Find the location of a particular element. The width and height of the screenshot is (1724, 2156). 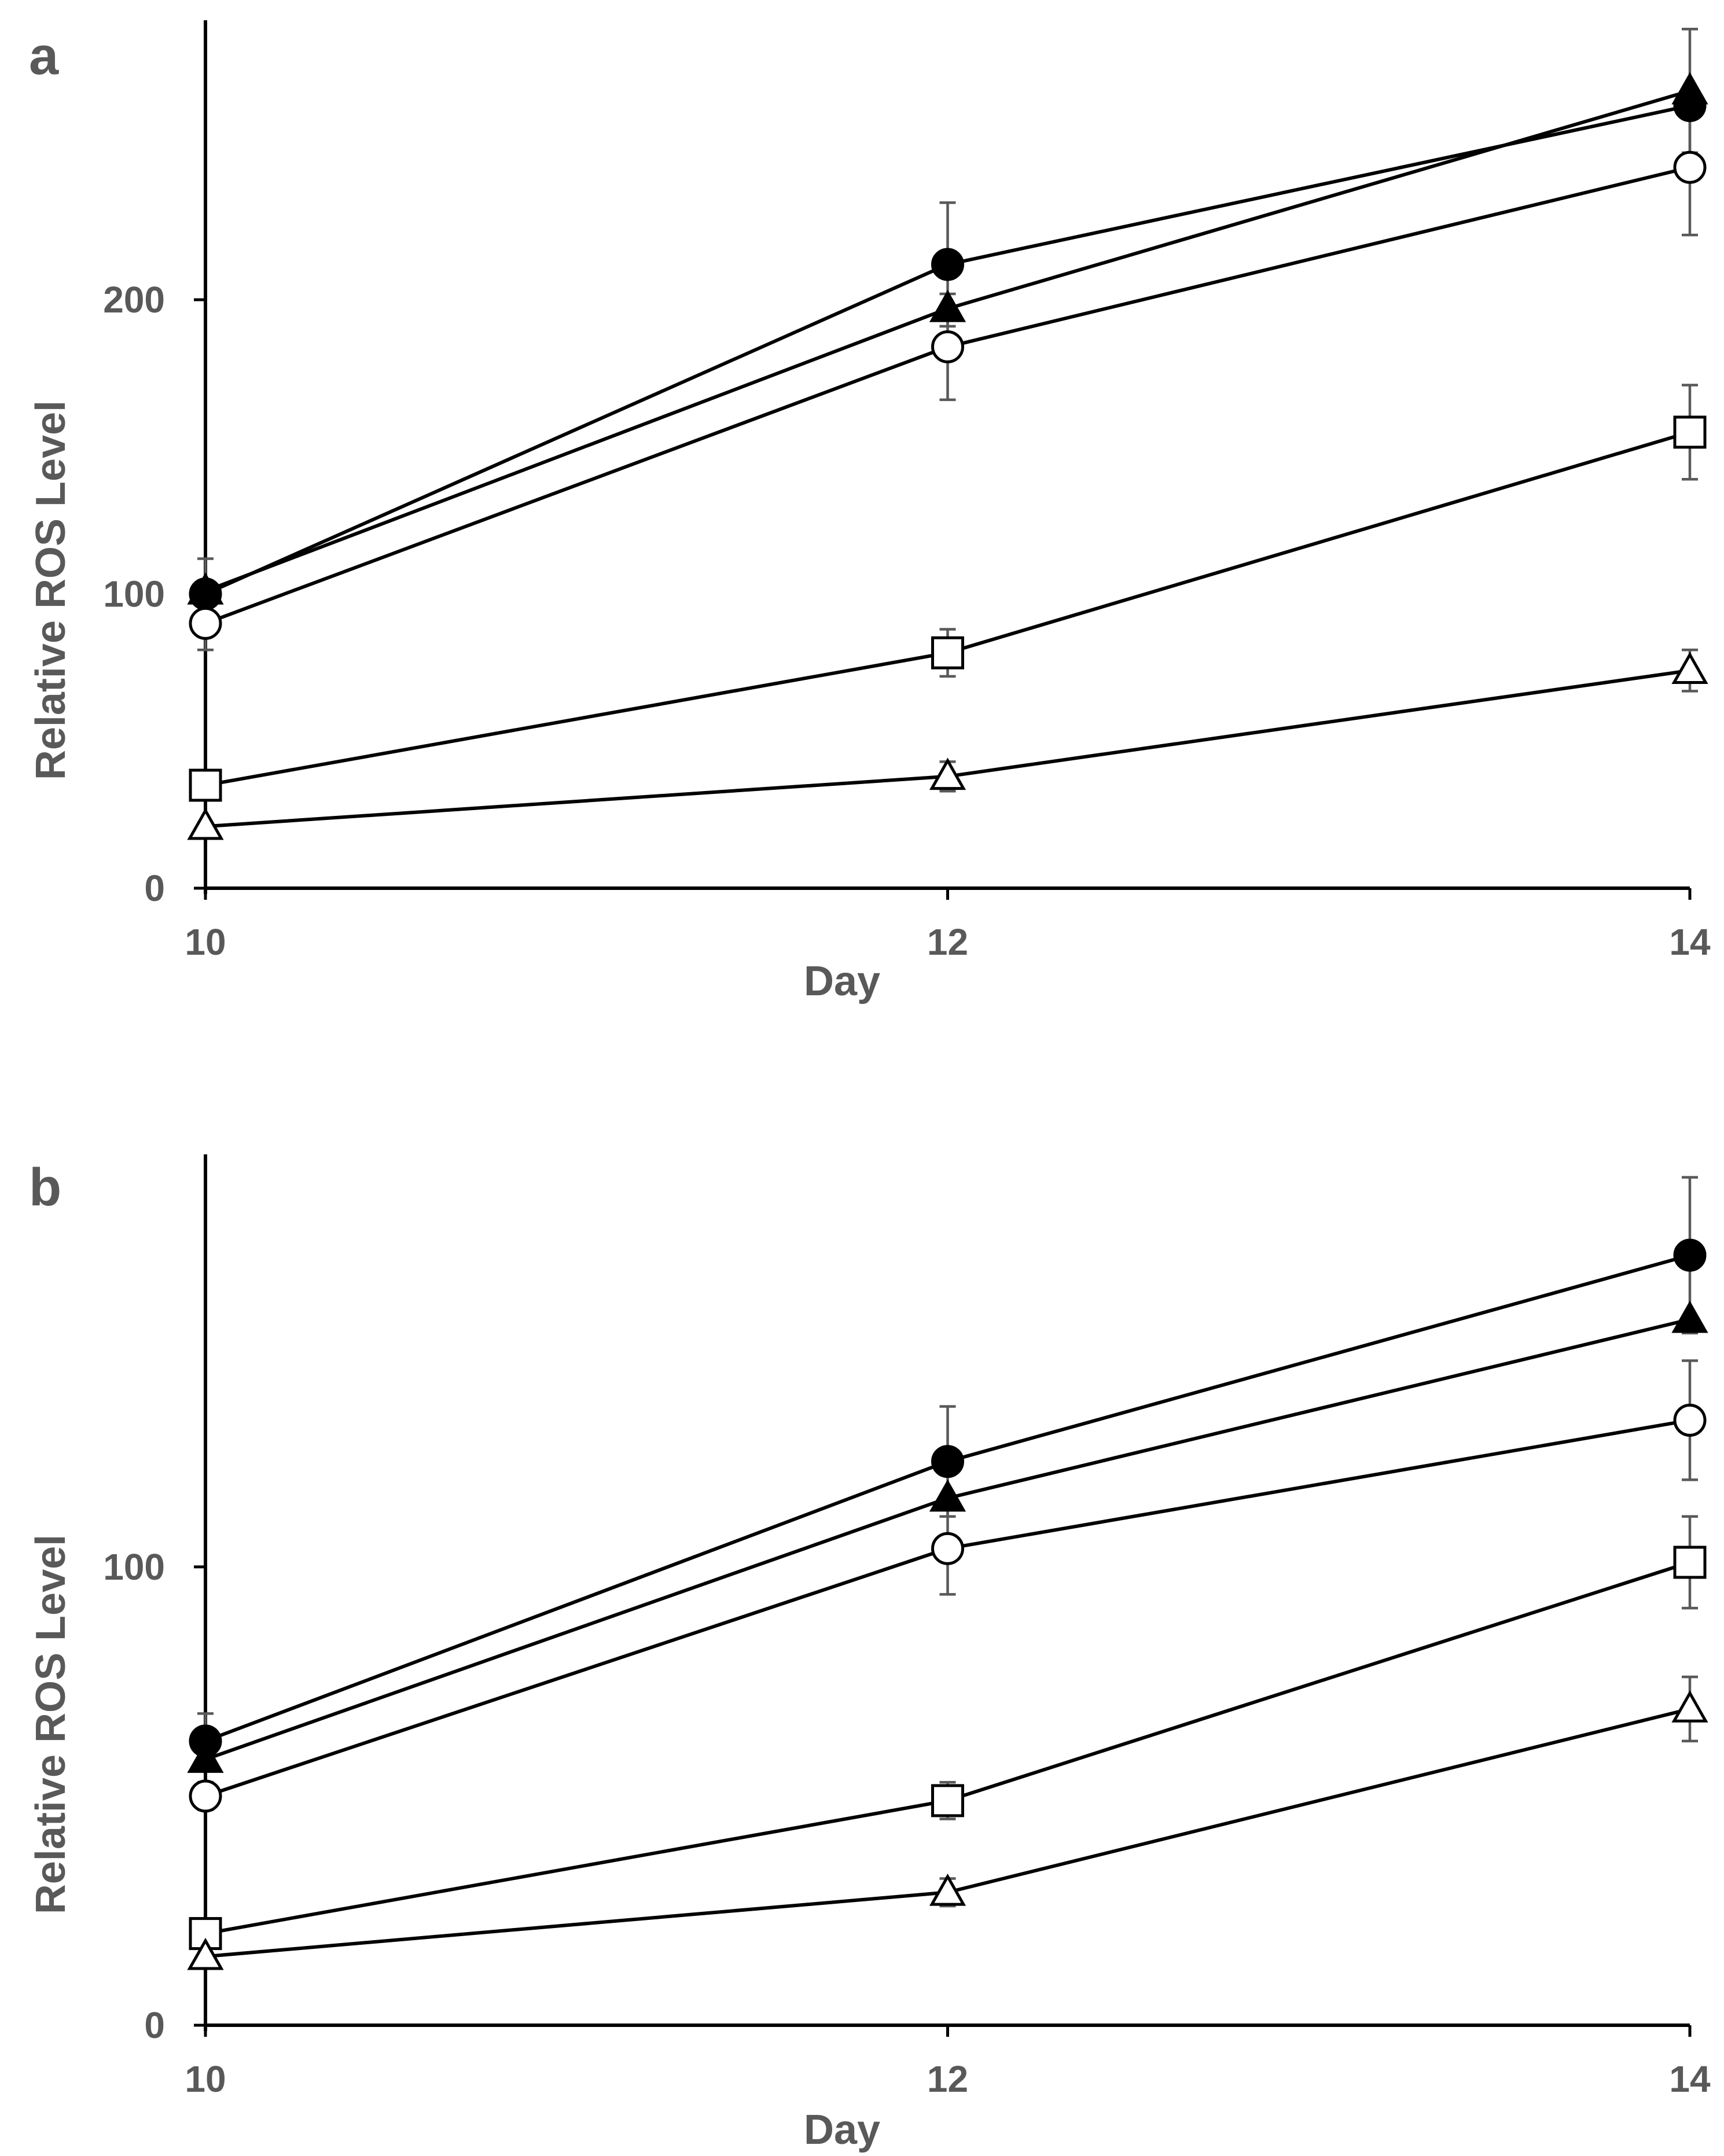

y-tick-labels: 0 100 200 is located at coordinates (134, 594).